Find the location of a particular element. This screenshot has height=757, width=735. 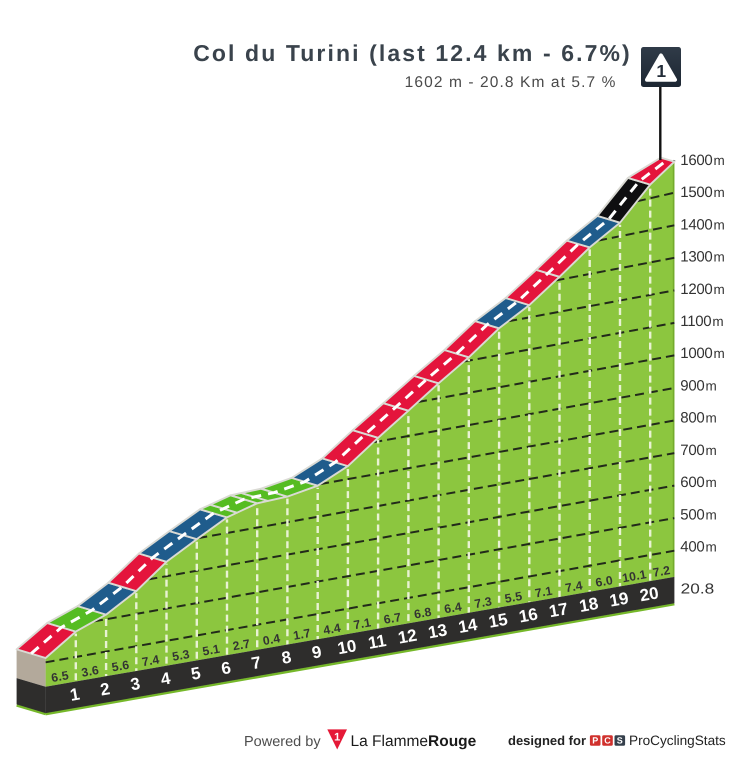

svg-text: 17 is located at coordinates (559, 610).